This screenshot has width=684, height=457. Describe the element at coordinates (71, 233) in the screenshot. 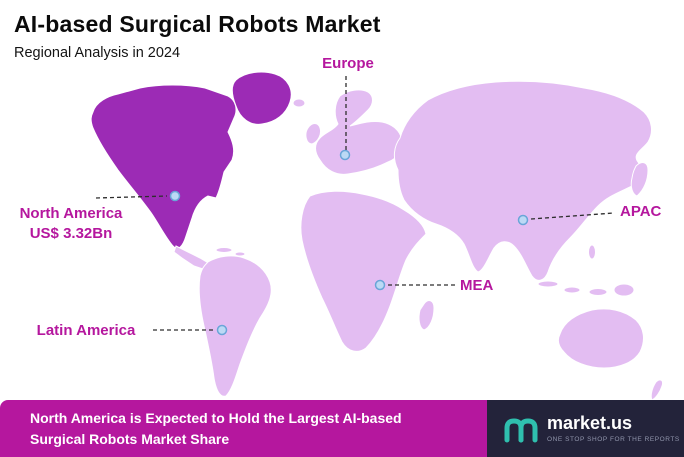

I see `north-america-value: US$ 3.32Bn` at that location.